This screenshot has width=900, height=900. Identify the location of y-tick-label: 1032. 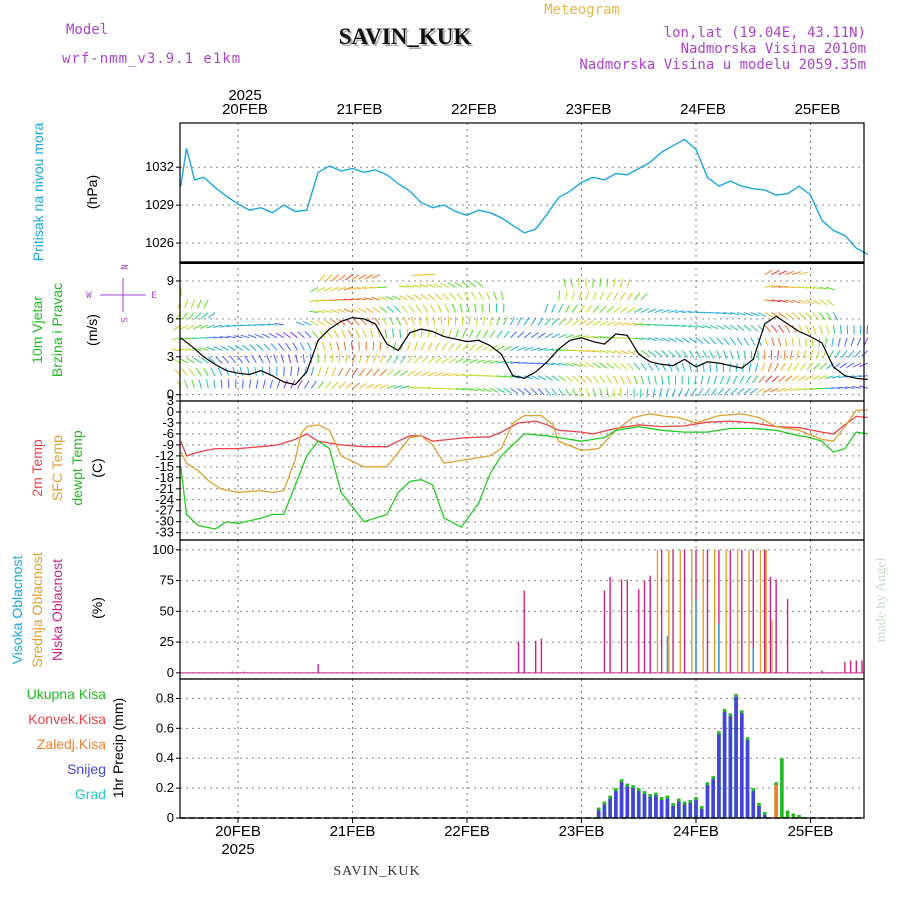
(159, 166).